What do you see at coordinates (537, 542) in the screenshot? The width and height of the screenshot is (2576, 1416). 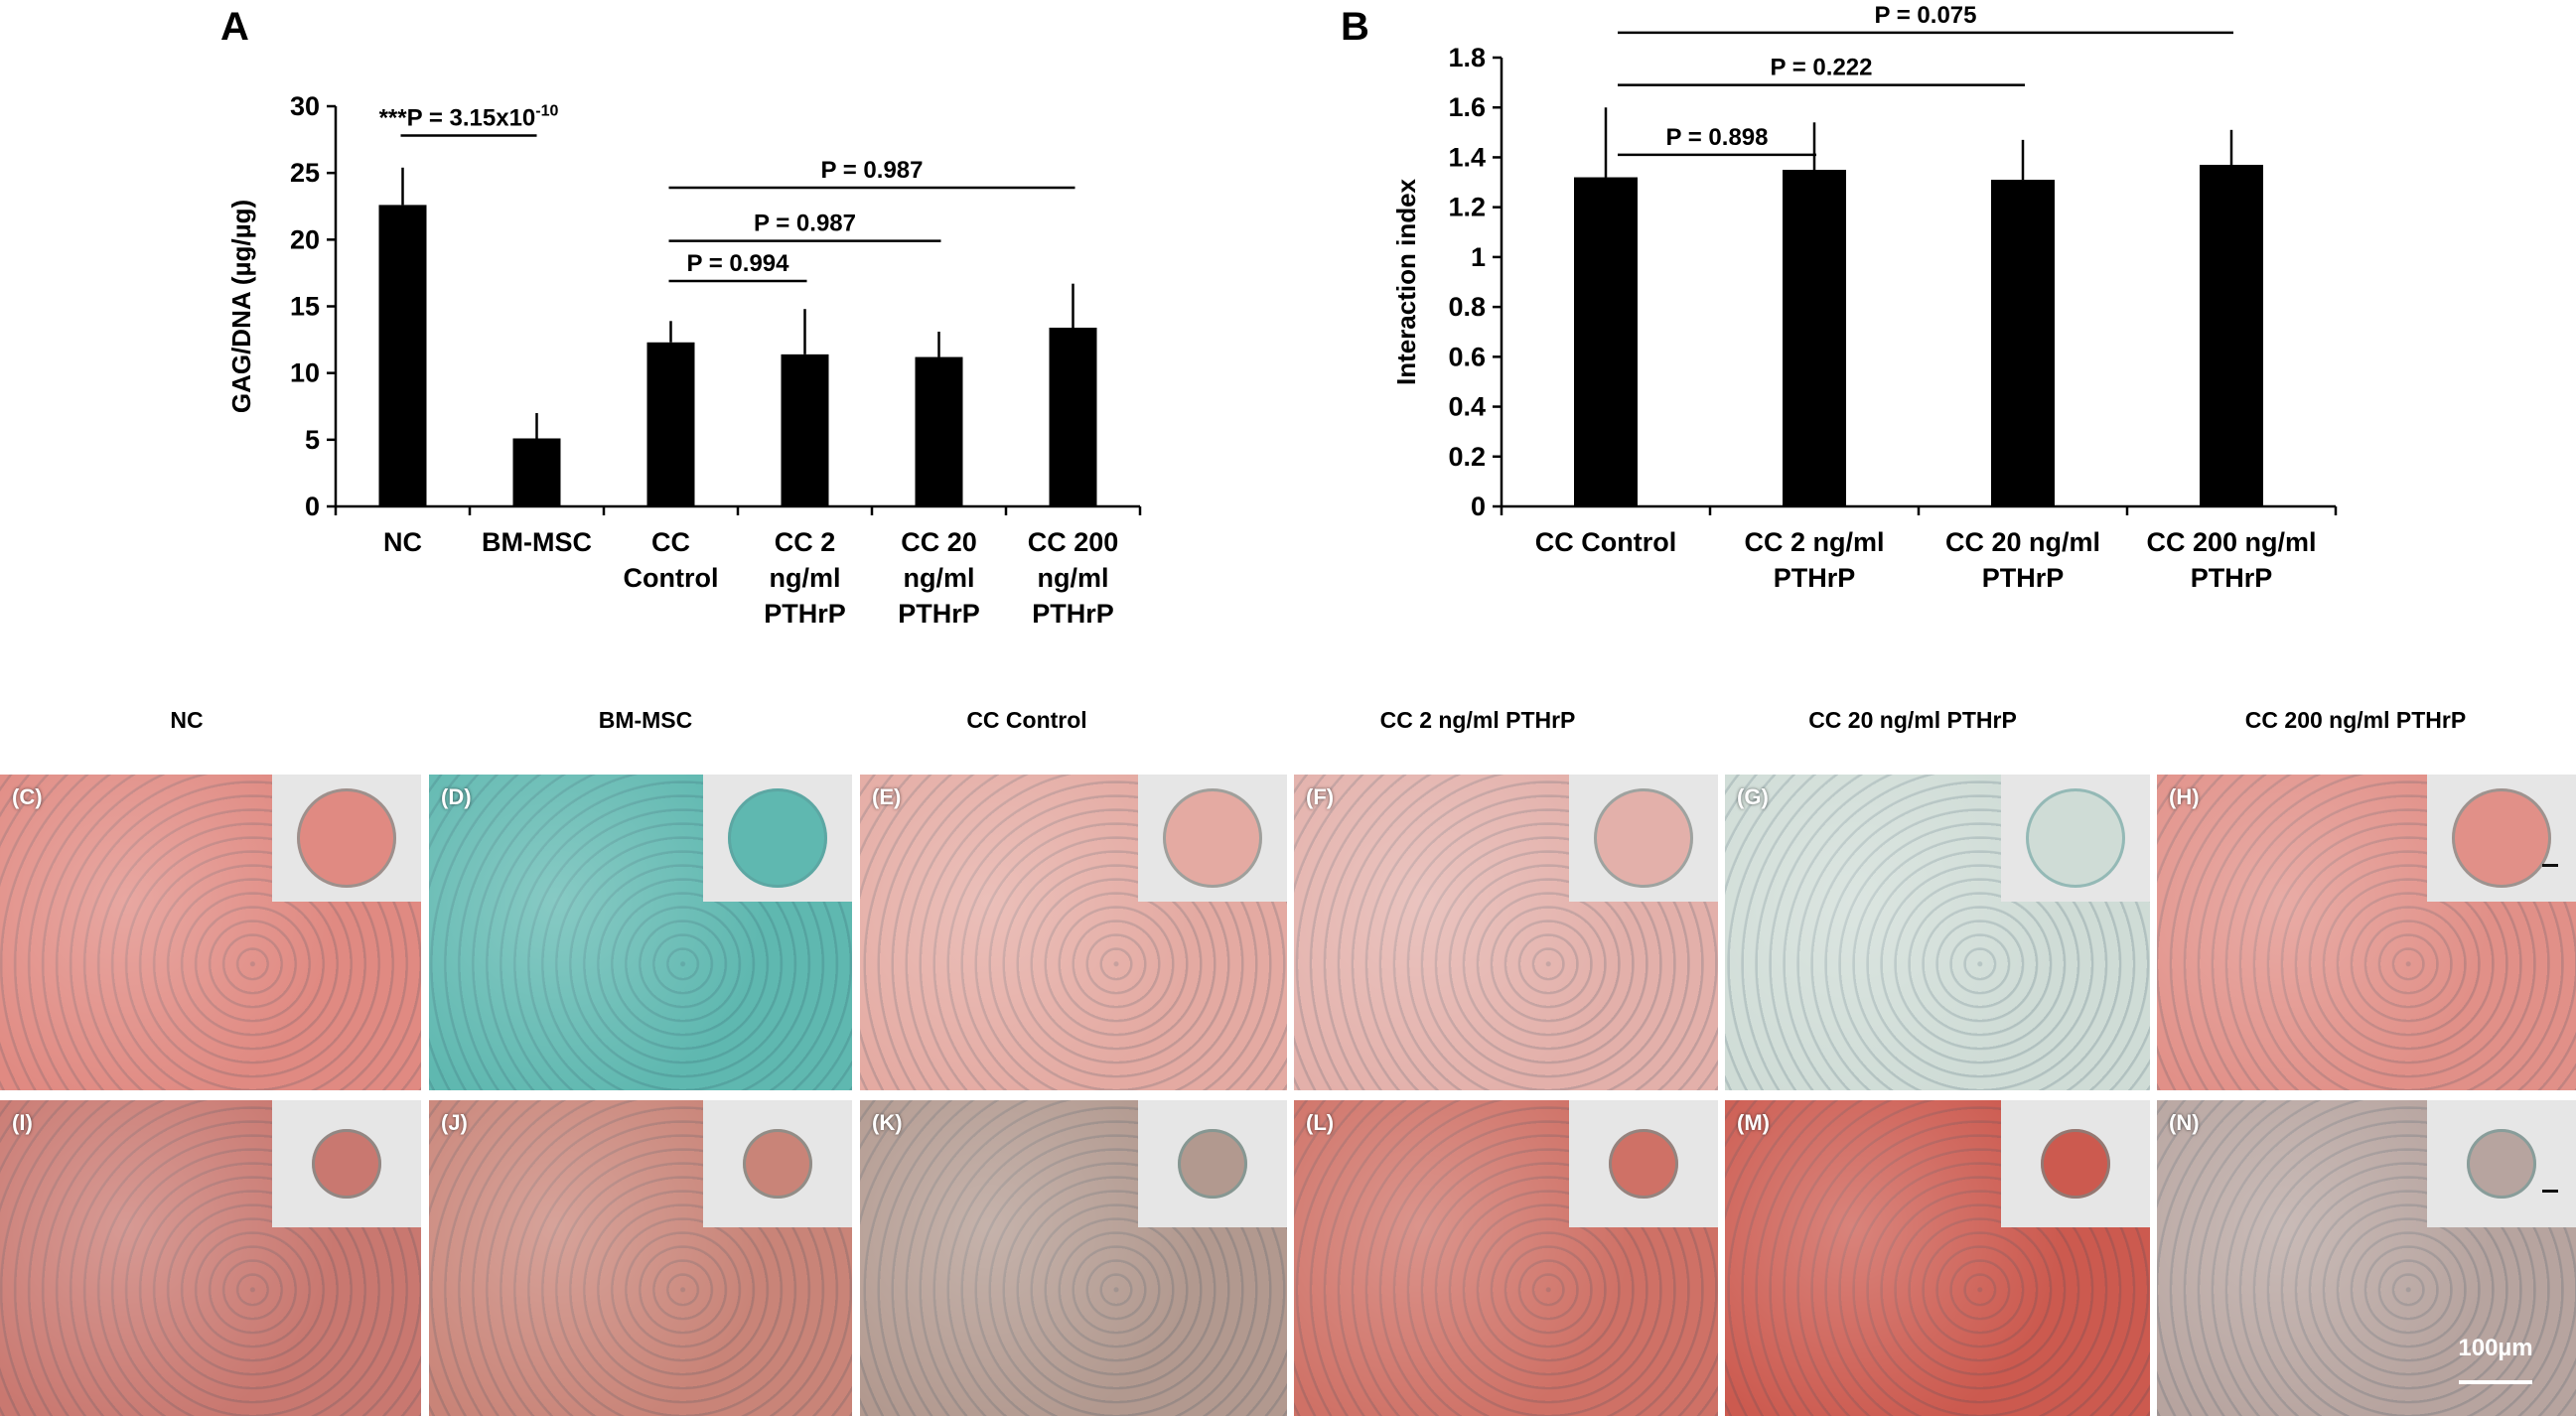 I see `x-tick-label: BM-MSC` at bounding box center [537, 542].